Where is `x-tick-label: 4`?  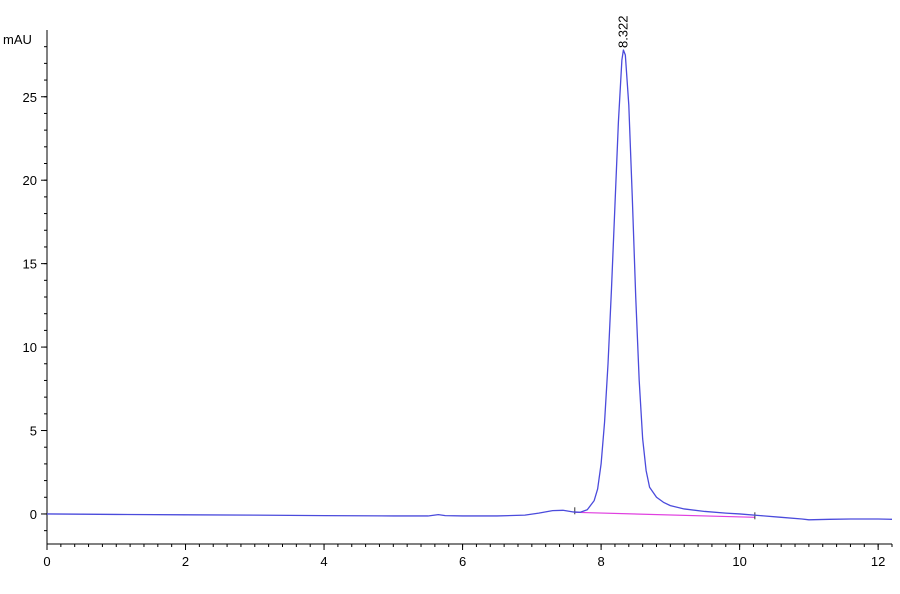 x-tick-label: 4 is located at coordinates (323, 561).